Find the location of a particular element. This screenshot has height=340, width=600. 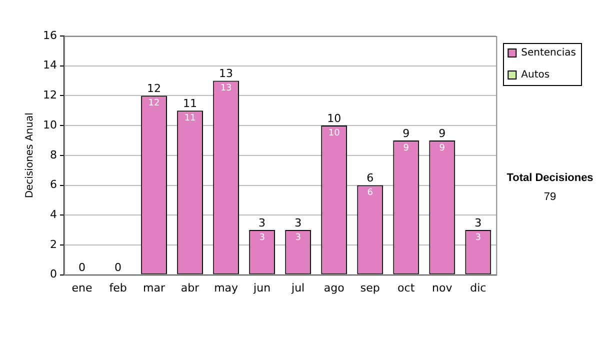

text: Total Decisiones is located at coordinates (550, 178).